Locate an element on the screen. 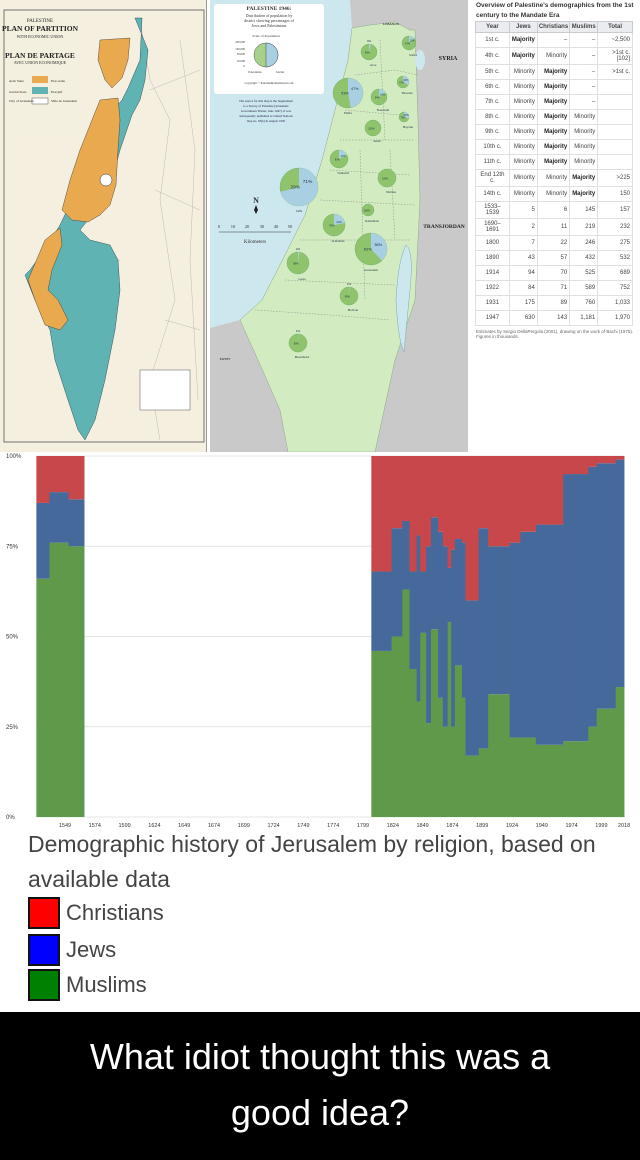 The image size is (640, 1160). table-cell: 175 is located at coordinates (523, 303).